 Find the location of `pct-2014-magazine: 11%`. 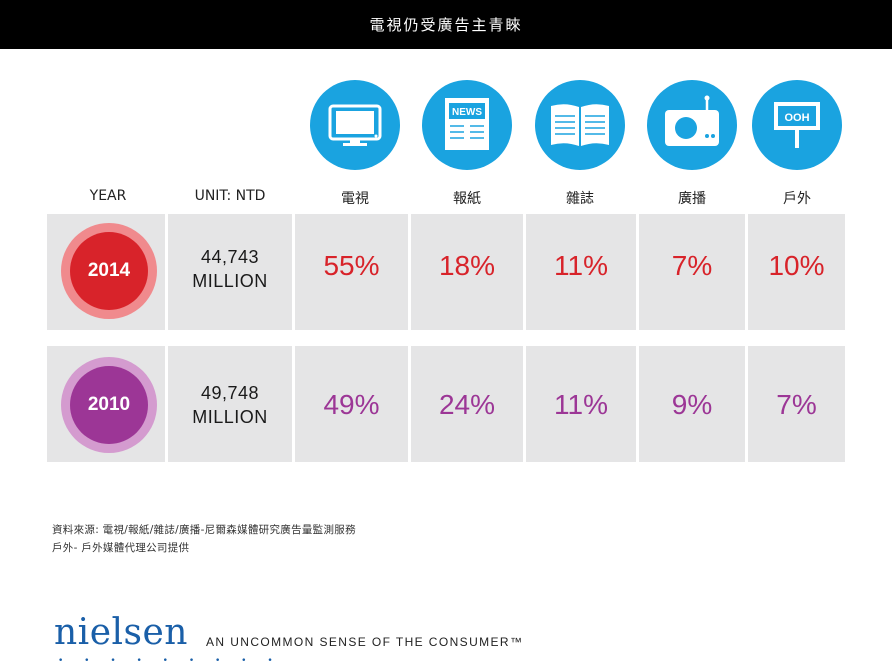

pct-2014-magazine: 11% is located at coordinates (581, 265).